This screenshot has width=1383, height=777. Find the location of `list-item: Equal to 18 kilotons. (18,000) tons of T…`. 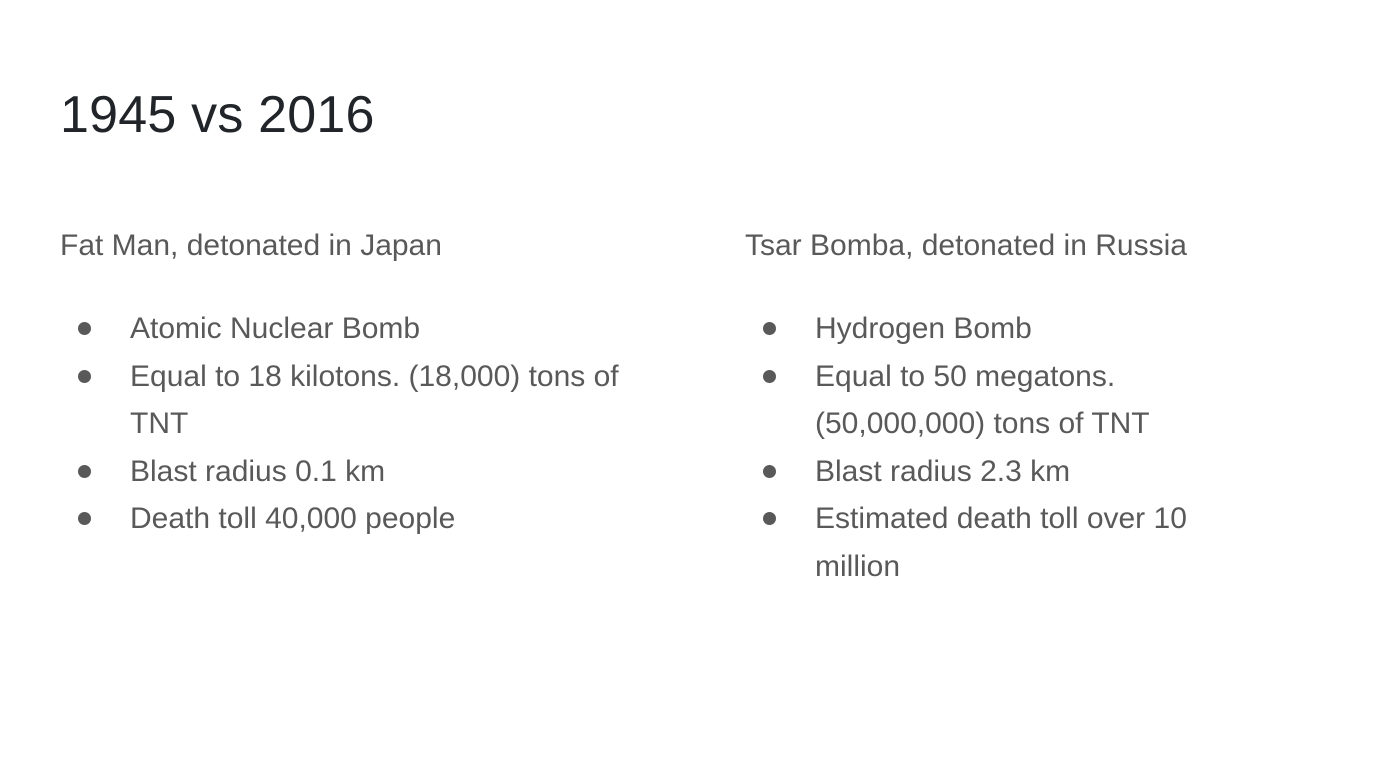

list-item: Equal to 18 kilotons. (18,000) tons of T… is located at coordinates (360, 400).